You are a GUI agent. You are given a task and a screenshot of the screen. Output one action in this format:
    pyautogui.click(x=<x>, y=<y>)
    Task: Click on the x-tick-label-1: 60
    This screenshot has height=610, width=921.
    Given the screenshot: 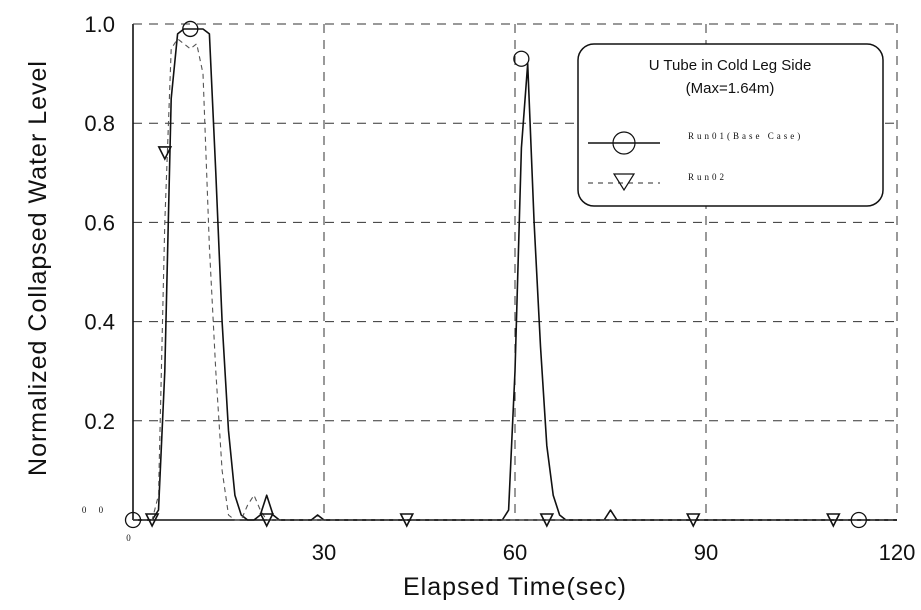 What is the action you would take?
    pyautogui.click(x=515, y=552)
    